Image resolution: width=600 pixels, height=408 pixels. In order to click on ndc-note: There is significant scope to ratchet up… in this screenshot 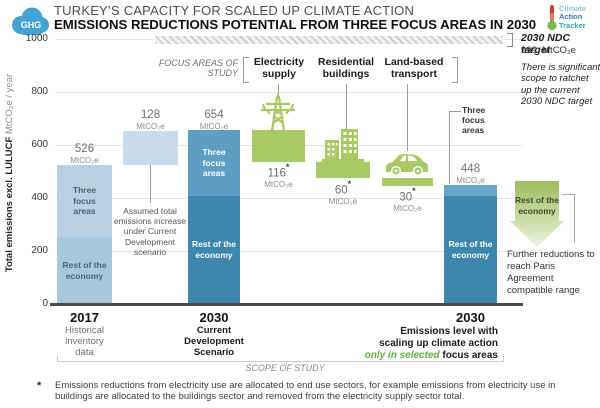, I will do `click(560, 85)`.